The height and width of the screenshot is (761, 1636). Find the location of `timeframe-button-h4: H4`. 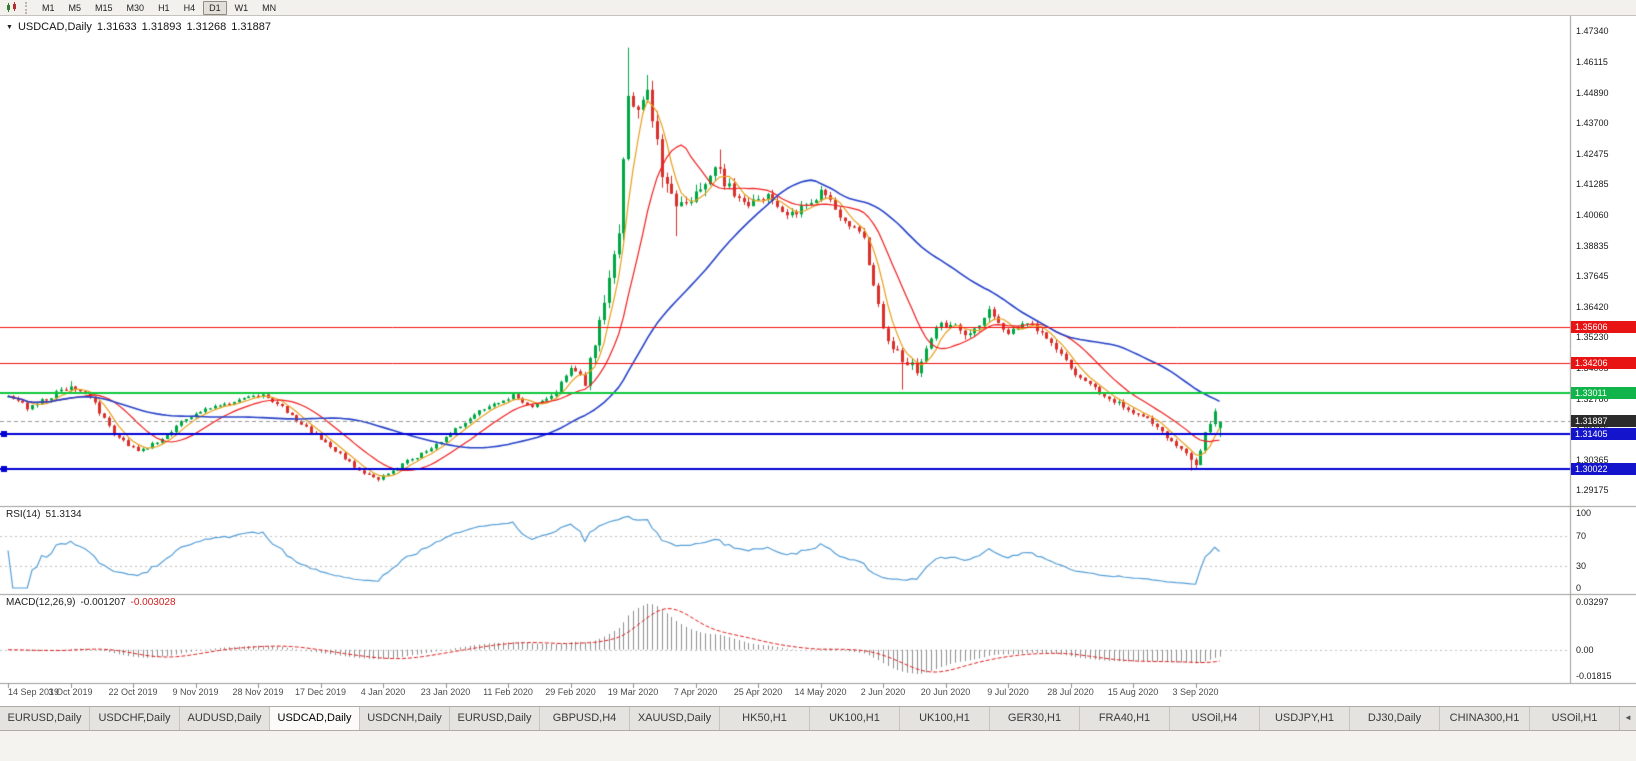

timeframe-button-h4: H4 is located at coordinates (189, 7).